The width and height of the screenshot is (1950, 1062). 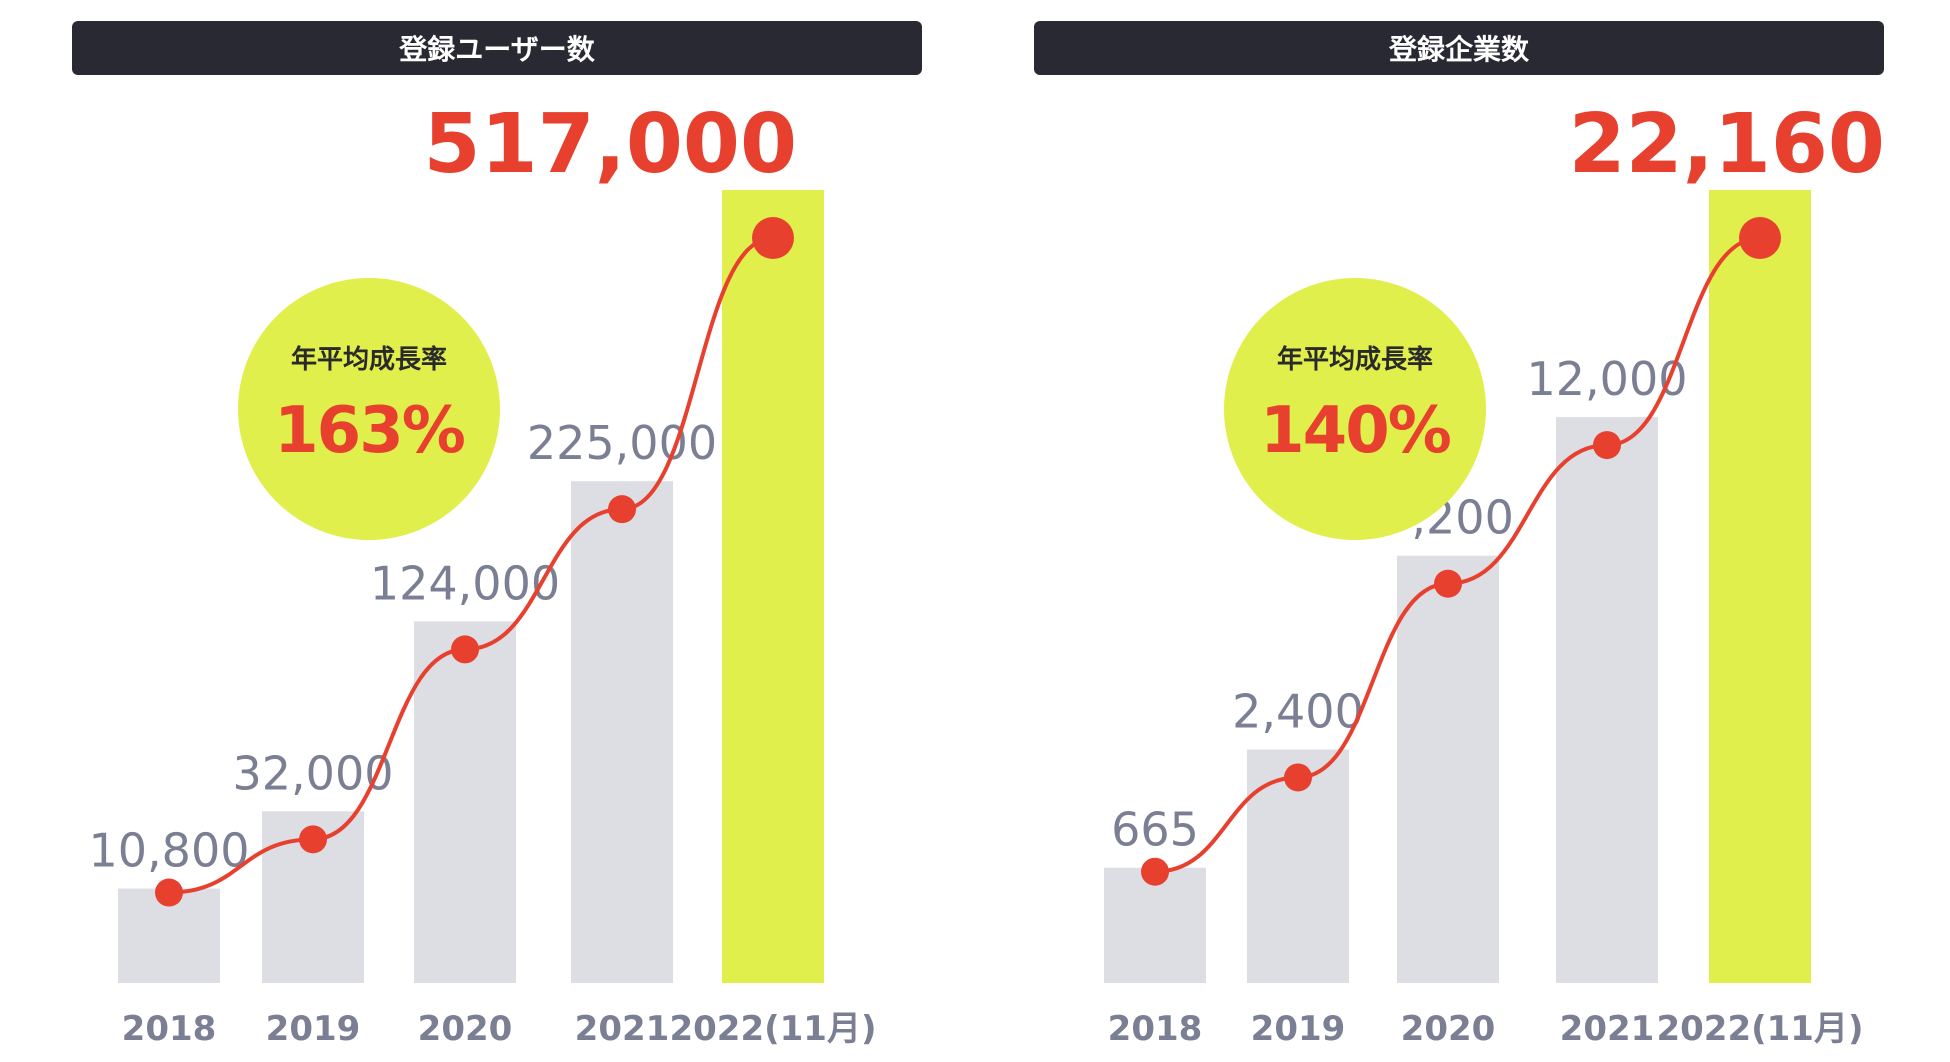 I want to click on value-label-final: 22,160, so click(x=1727, y=144).